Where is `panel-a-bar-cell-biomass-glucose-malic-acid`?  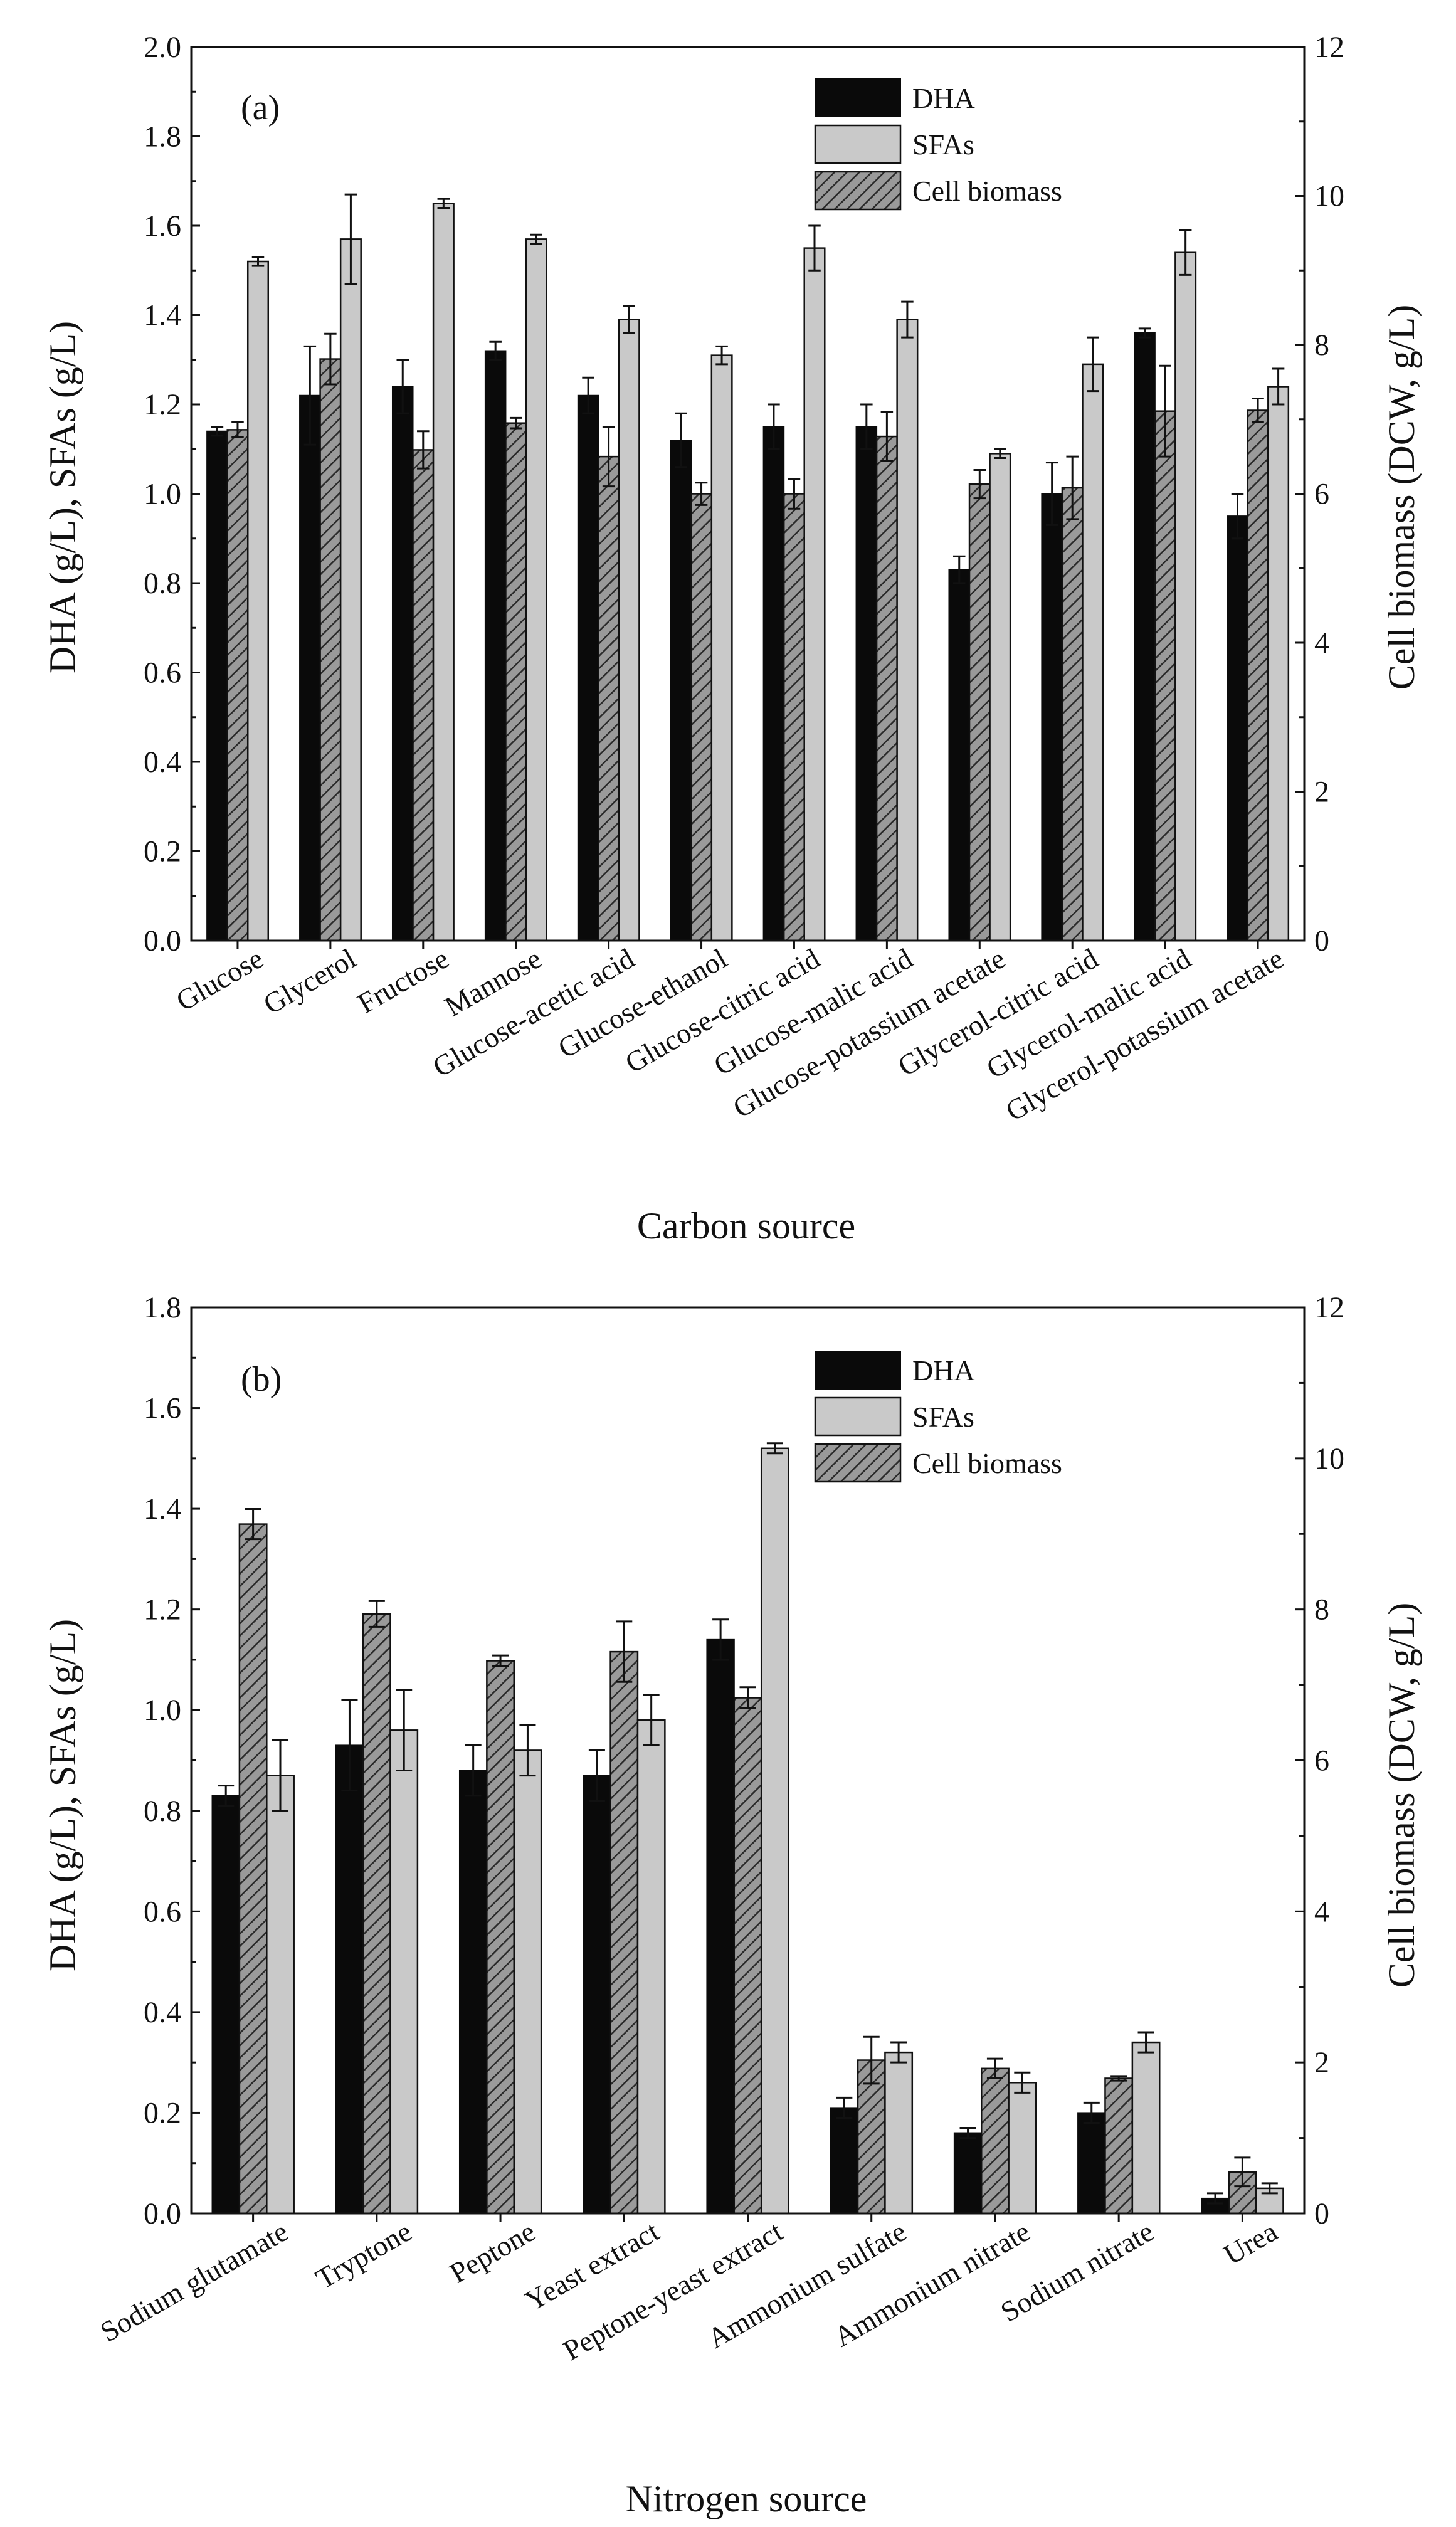 panel-a-bar-cell-biomass-glucose-malic-acid is located at coordinates (887, 688).